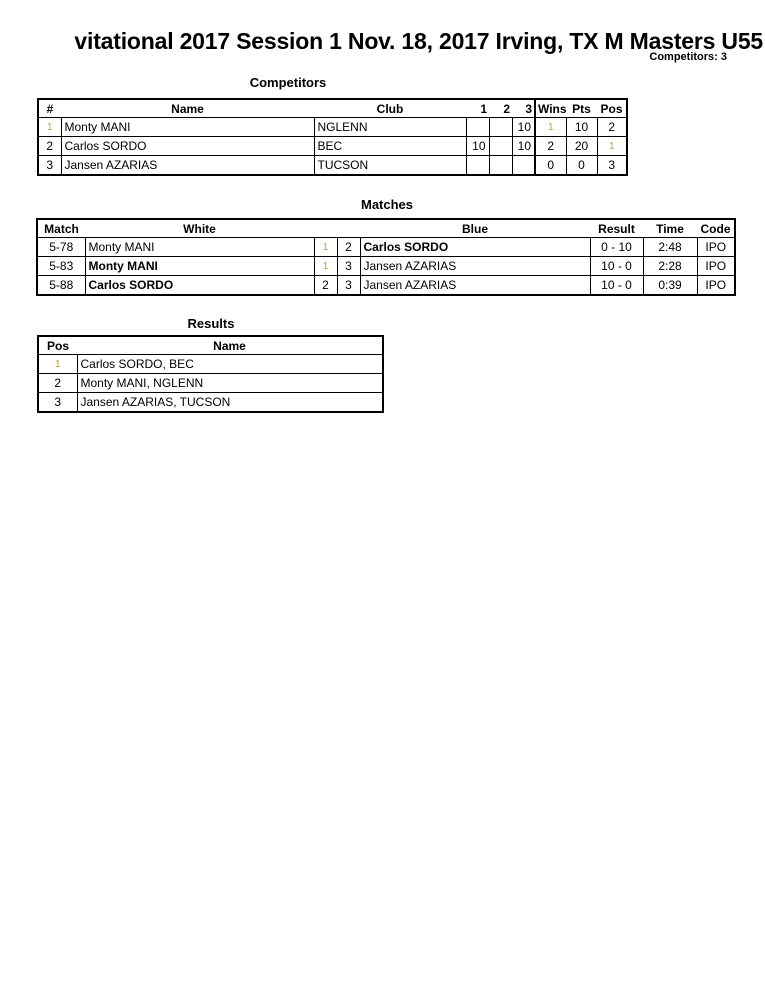  What do you see at coordinates (581, 165) in the screenshot?
I see `competitor-points: 0` at bounding box center [581, 165].